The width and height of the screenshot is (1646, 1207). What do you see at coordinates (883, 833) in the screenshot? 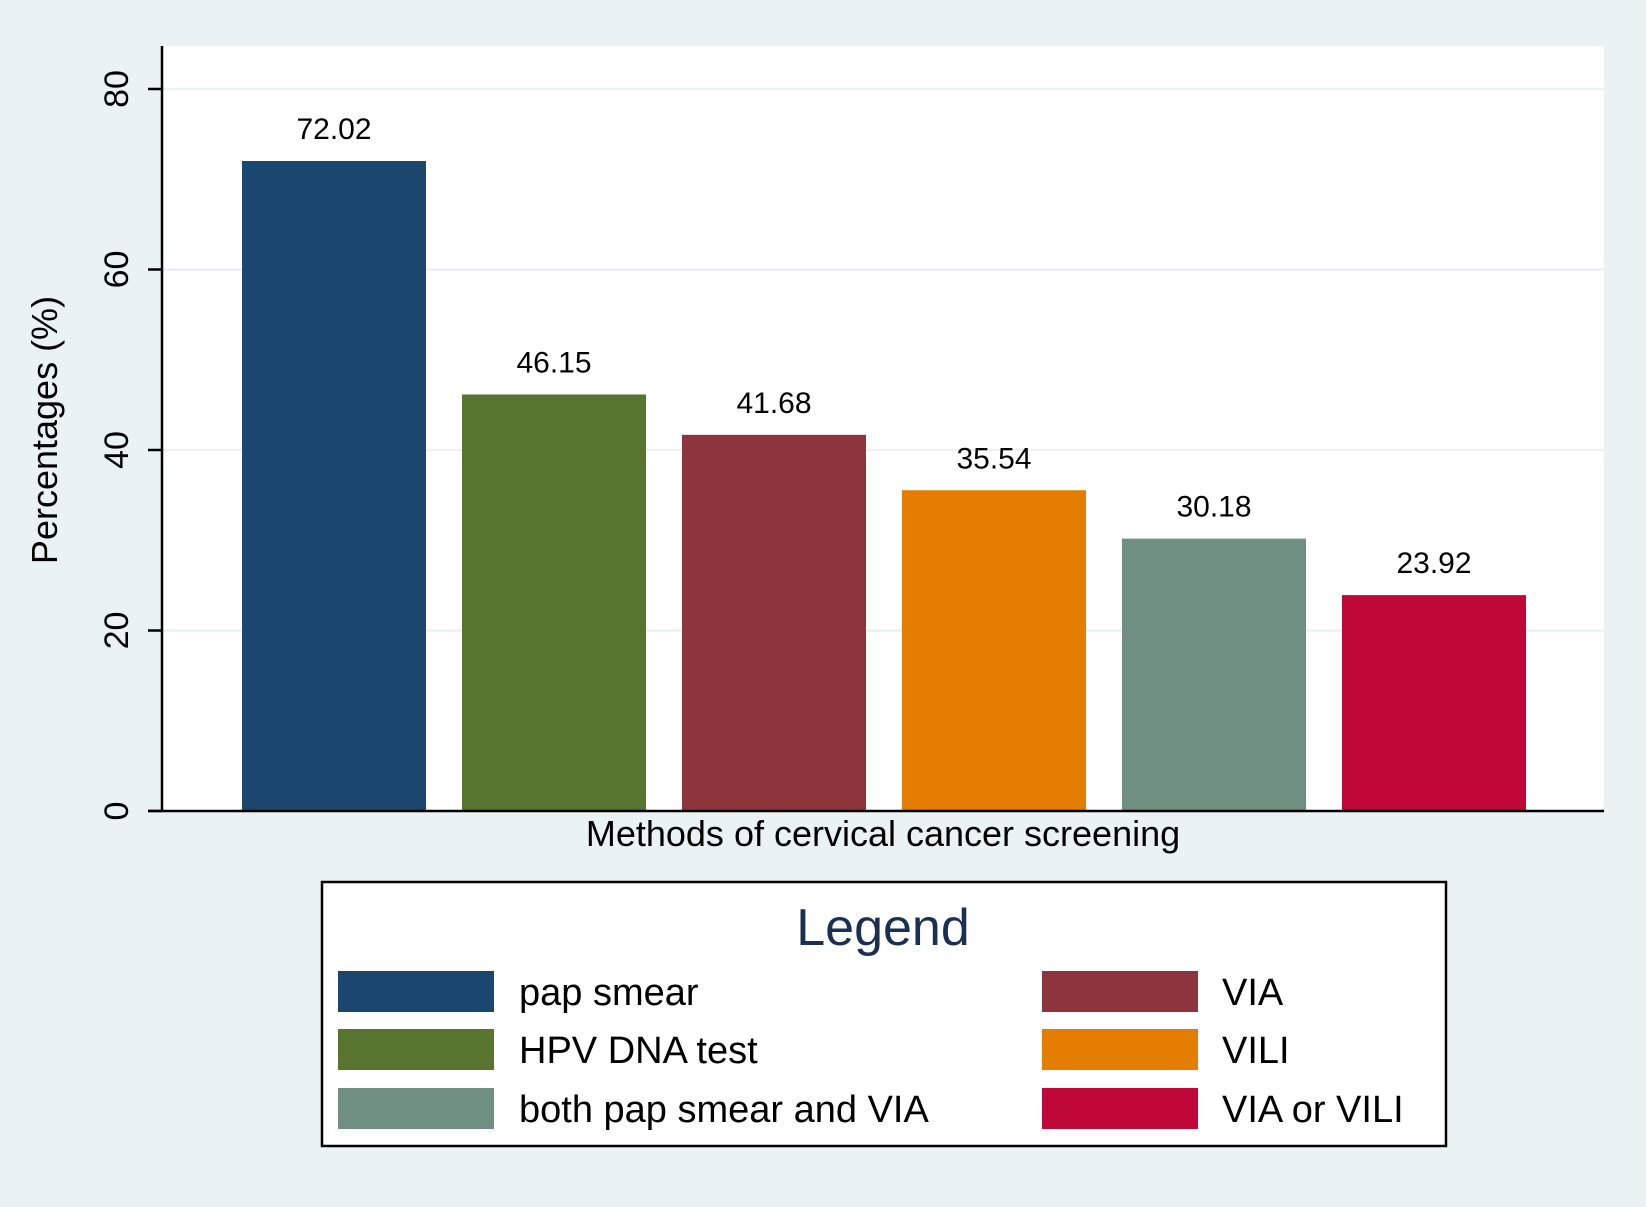
I see `x-axis-label: Methods of cervical cancer screening` at bounding box center [883, 833].